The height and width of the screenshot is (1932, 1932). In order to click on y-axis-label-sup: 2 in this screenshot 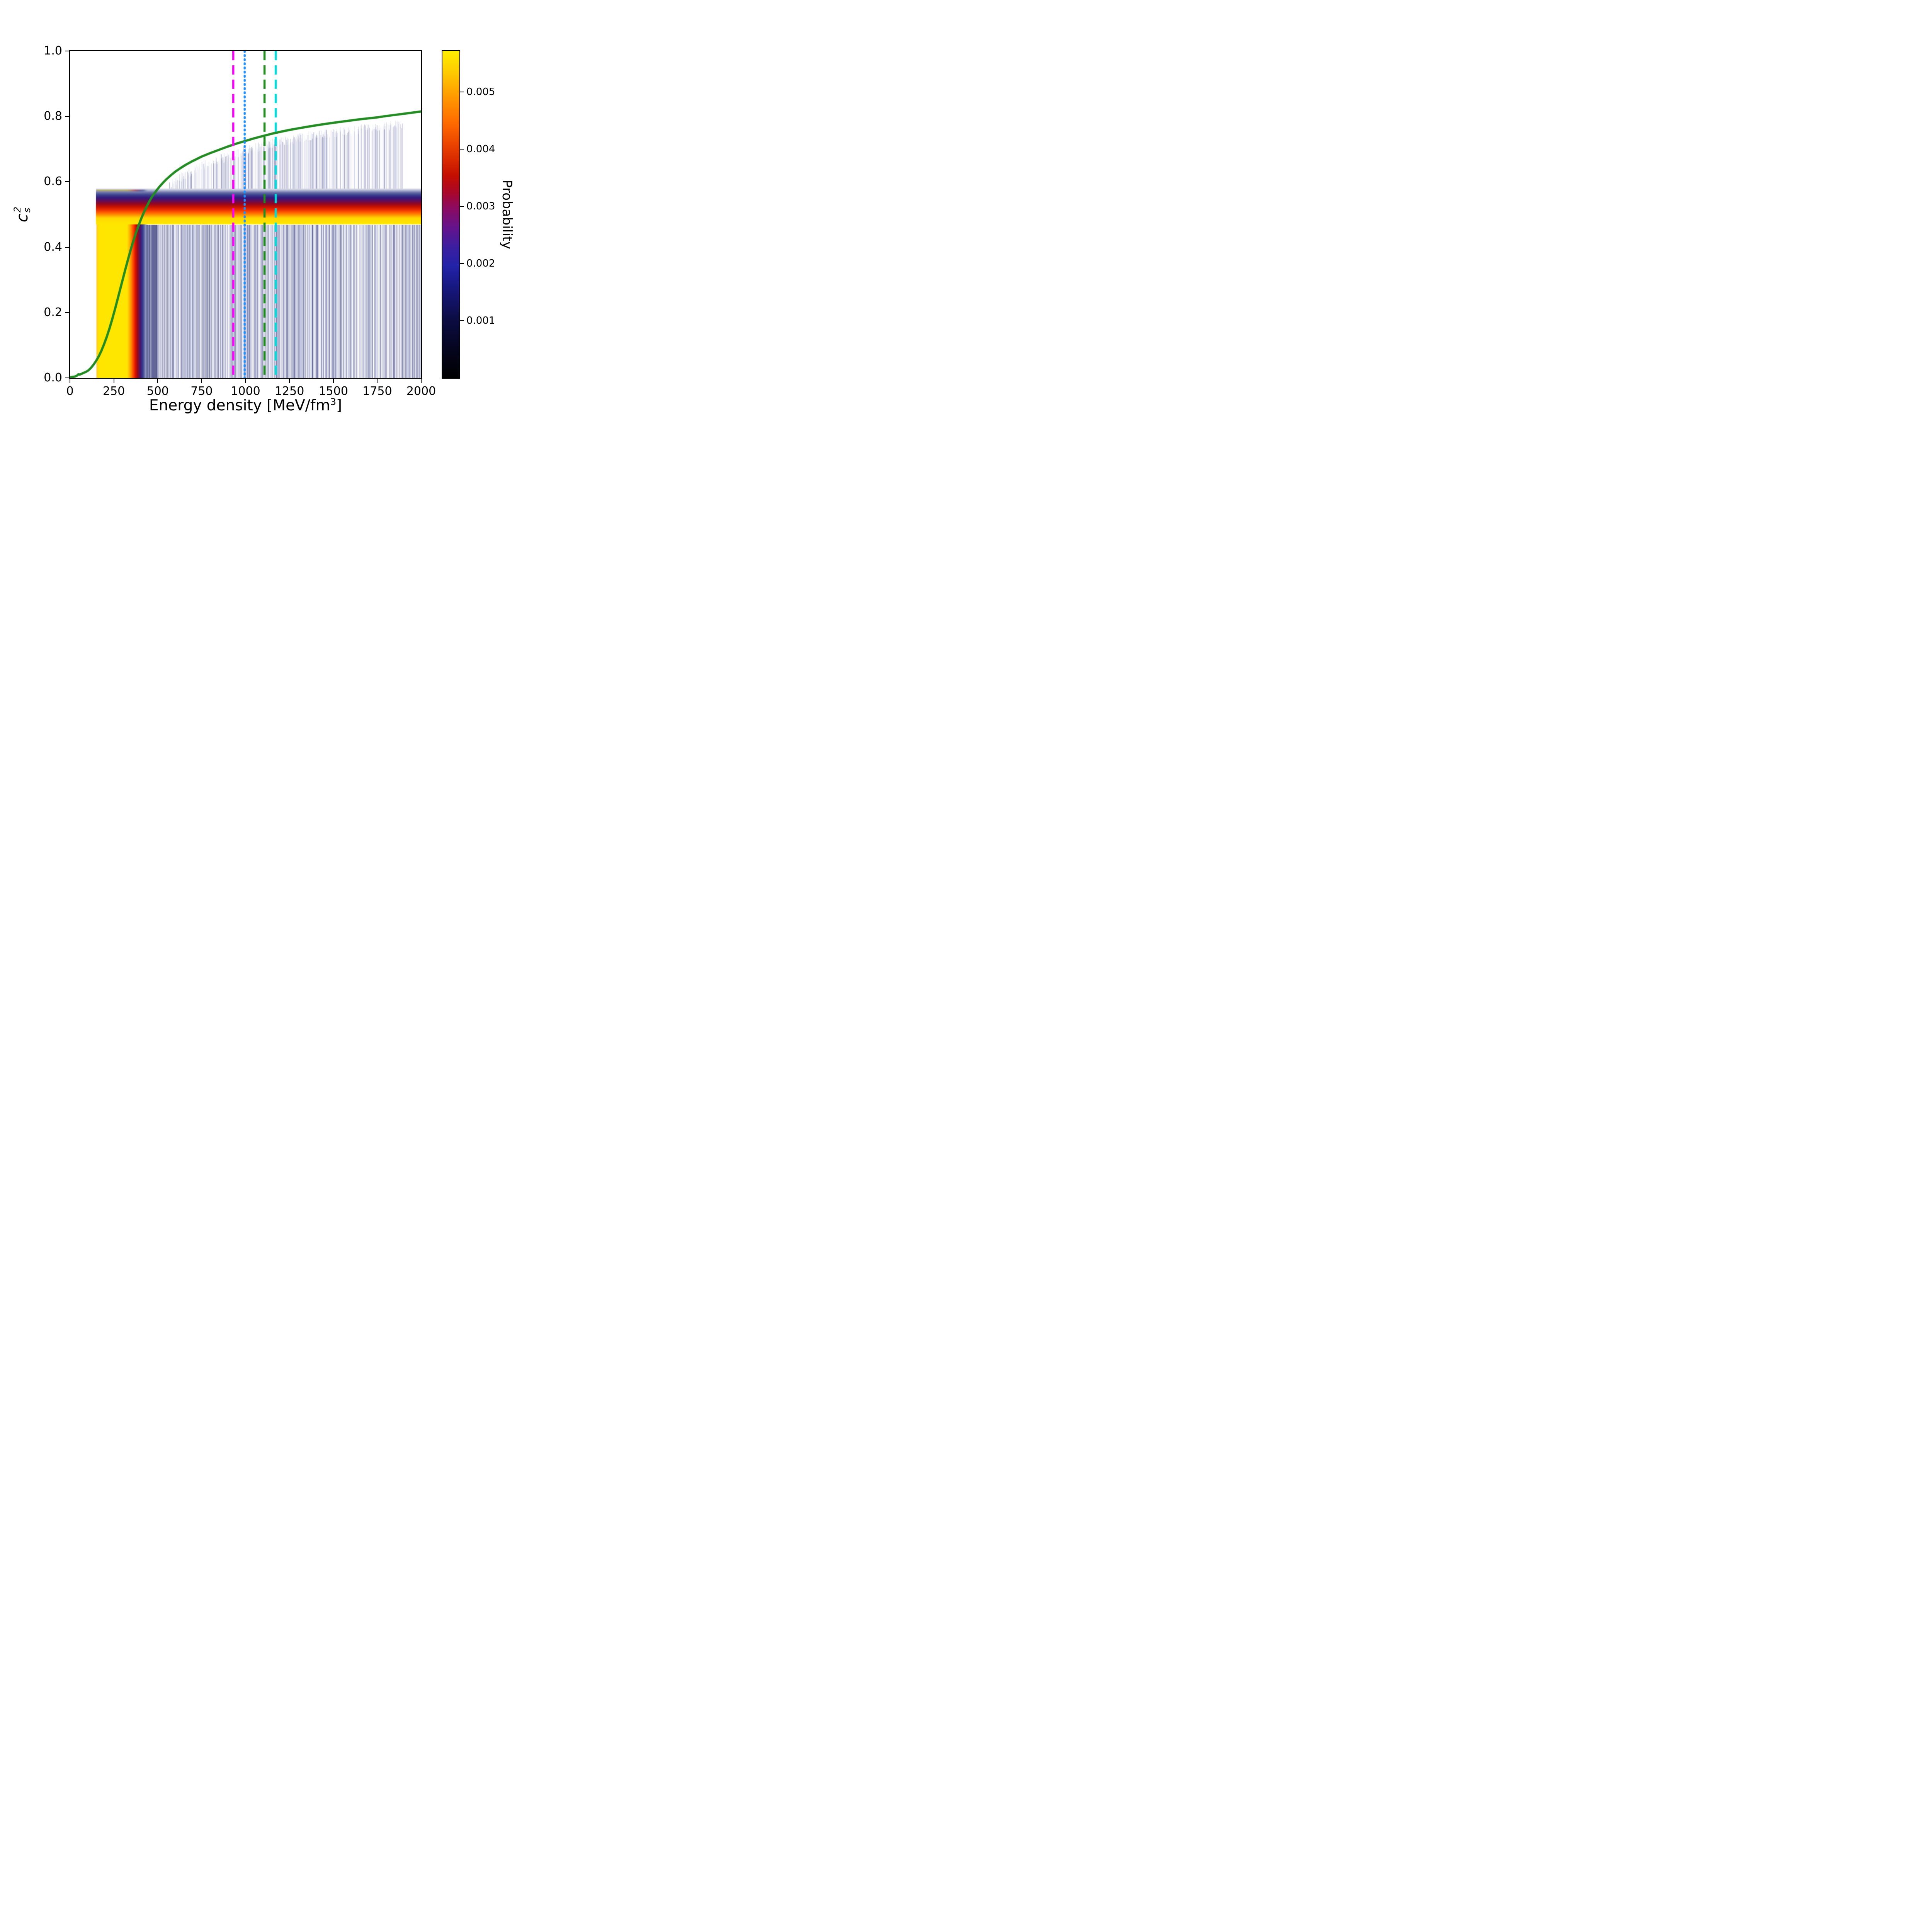, I will do `click(17, 209)`.